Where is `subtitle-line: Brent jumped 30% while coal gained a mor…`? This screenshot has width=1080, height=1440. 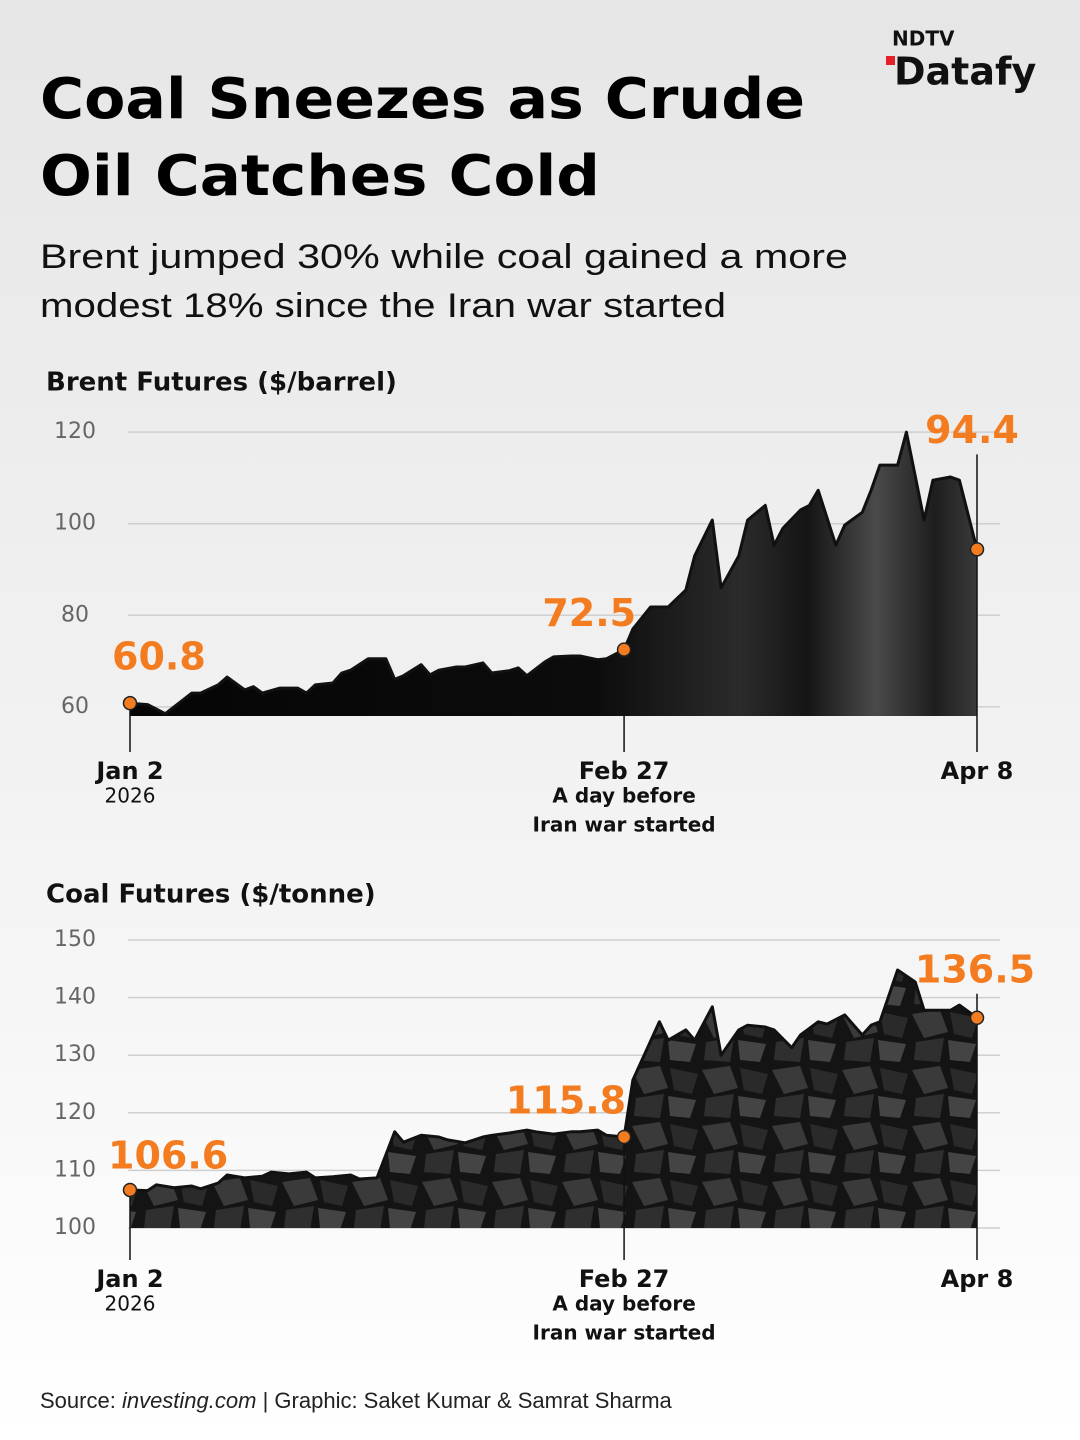
subtitle-line: Brent jumped 30% while coal gained a mor… is located at coordinates (444, 257).